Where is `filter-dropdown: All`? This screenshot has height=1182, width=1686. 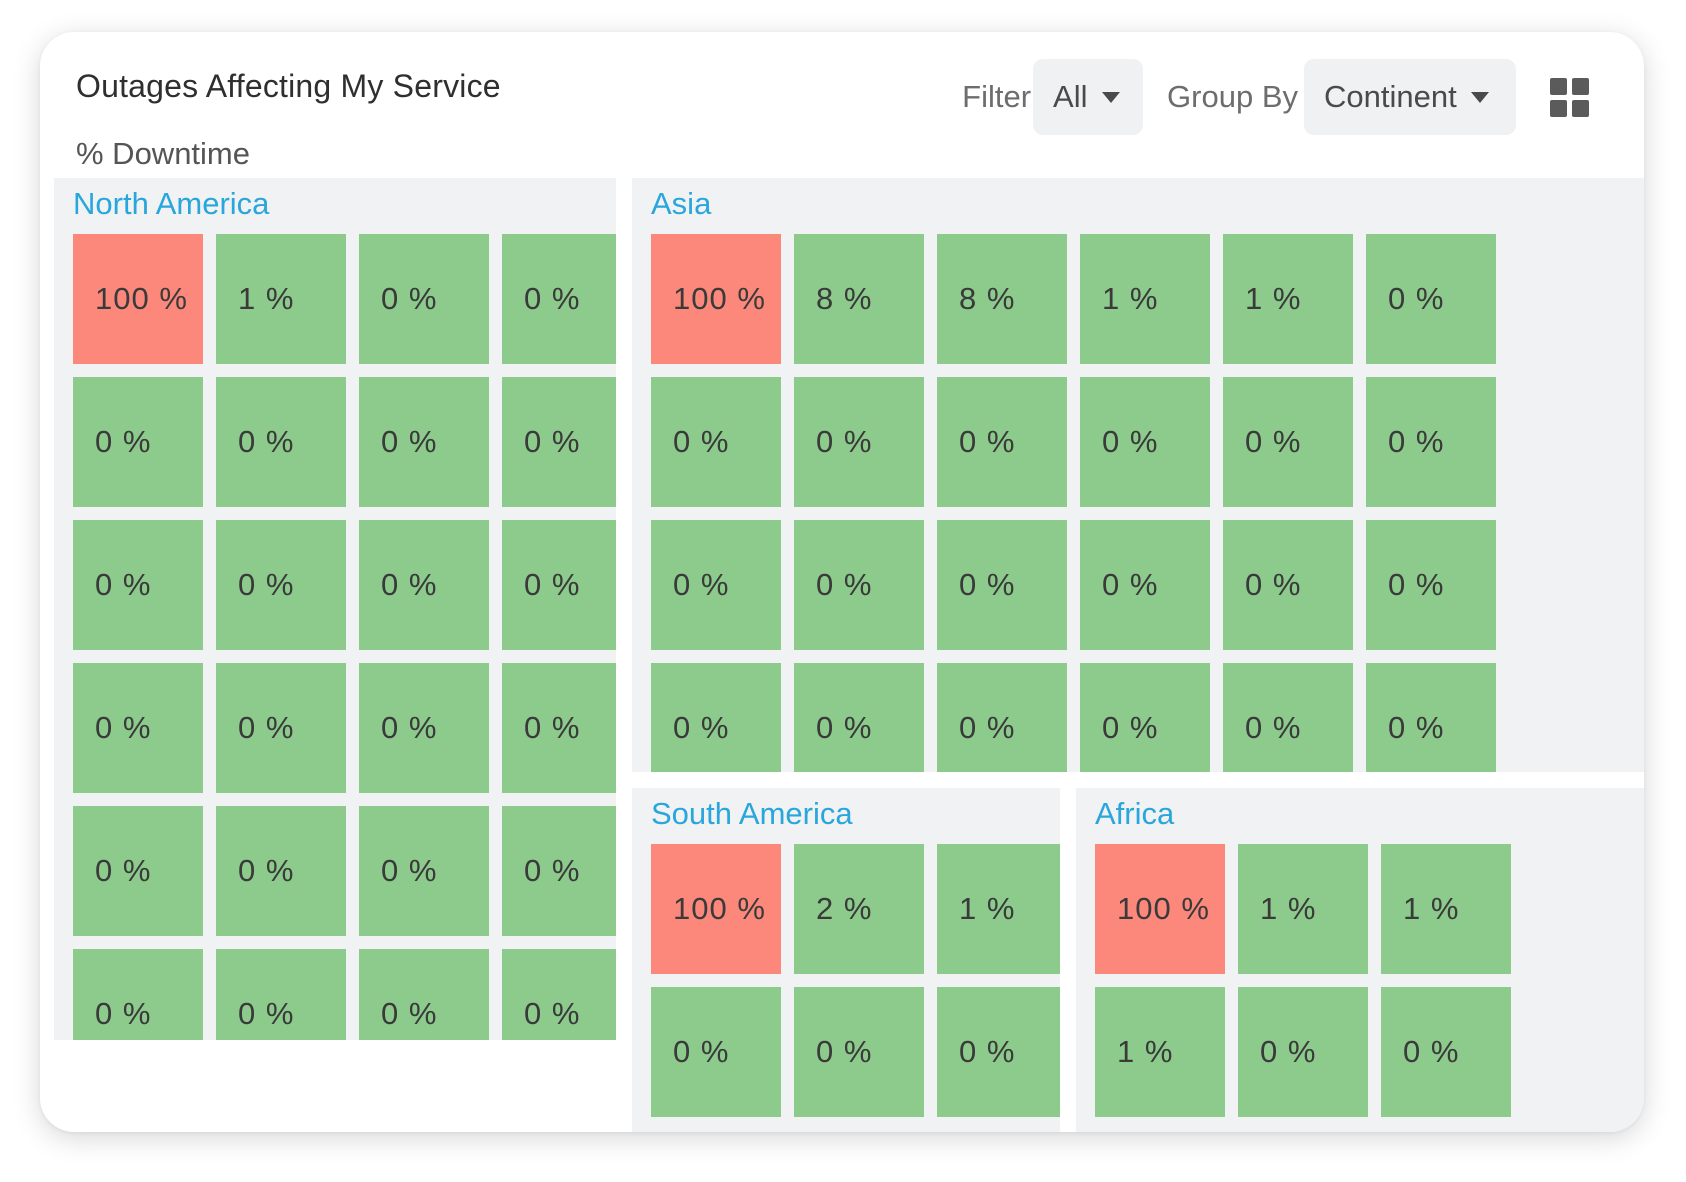 filter-dropdown: All is located at coordinates (1088, 97).